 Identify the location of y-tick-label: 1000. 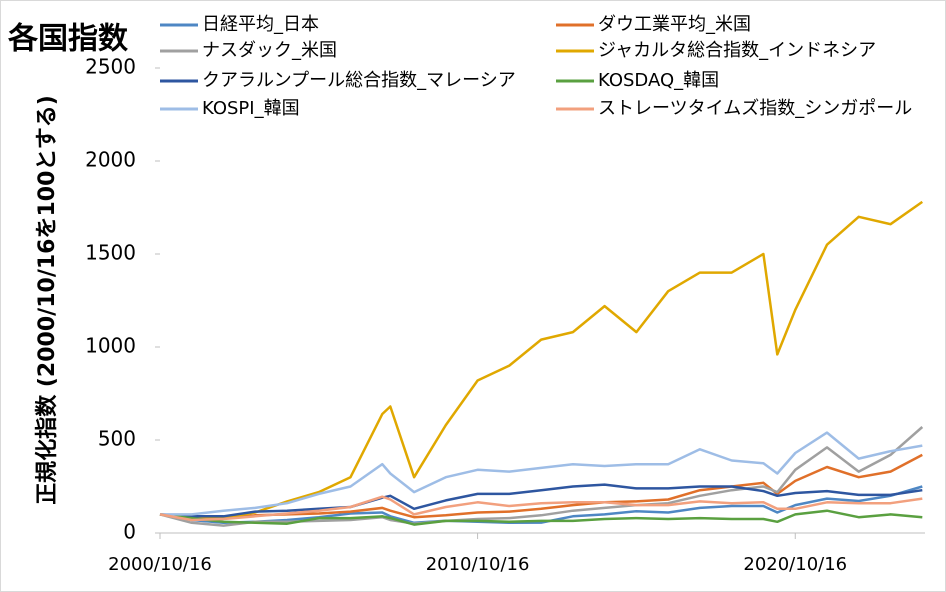
(110, 346).